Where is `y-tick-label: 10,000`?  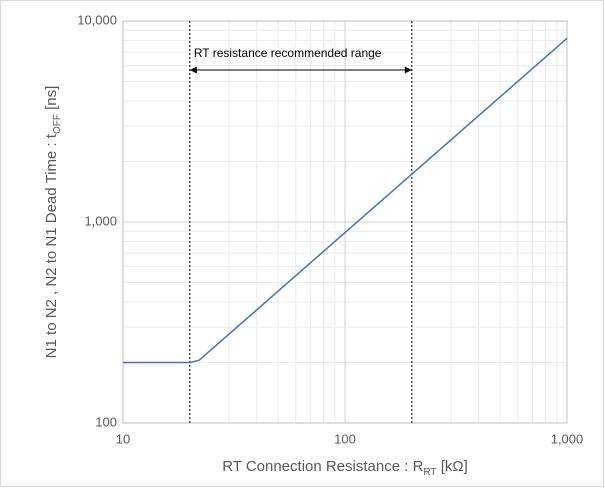 y-tick-label: 10,000 is located at coordinates (97, 19).